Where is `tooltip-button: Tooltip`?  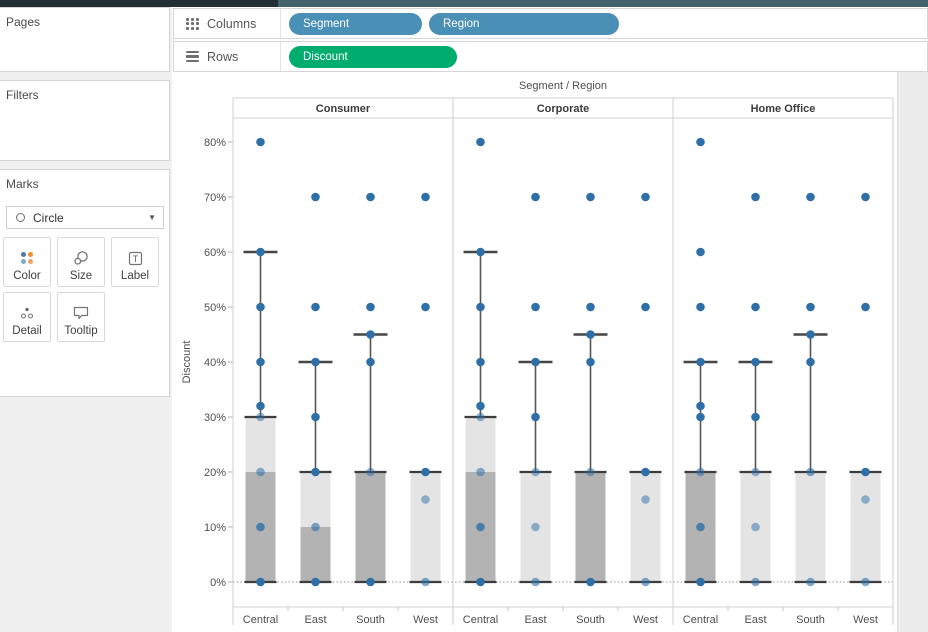 tooltip-button: Tooltip is located at coordinates (81, 317).